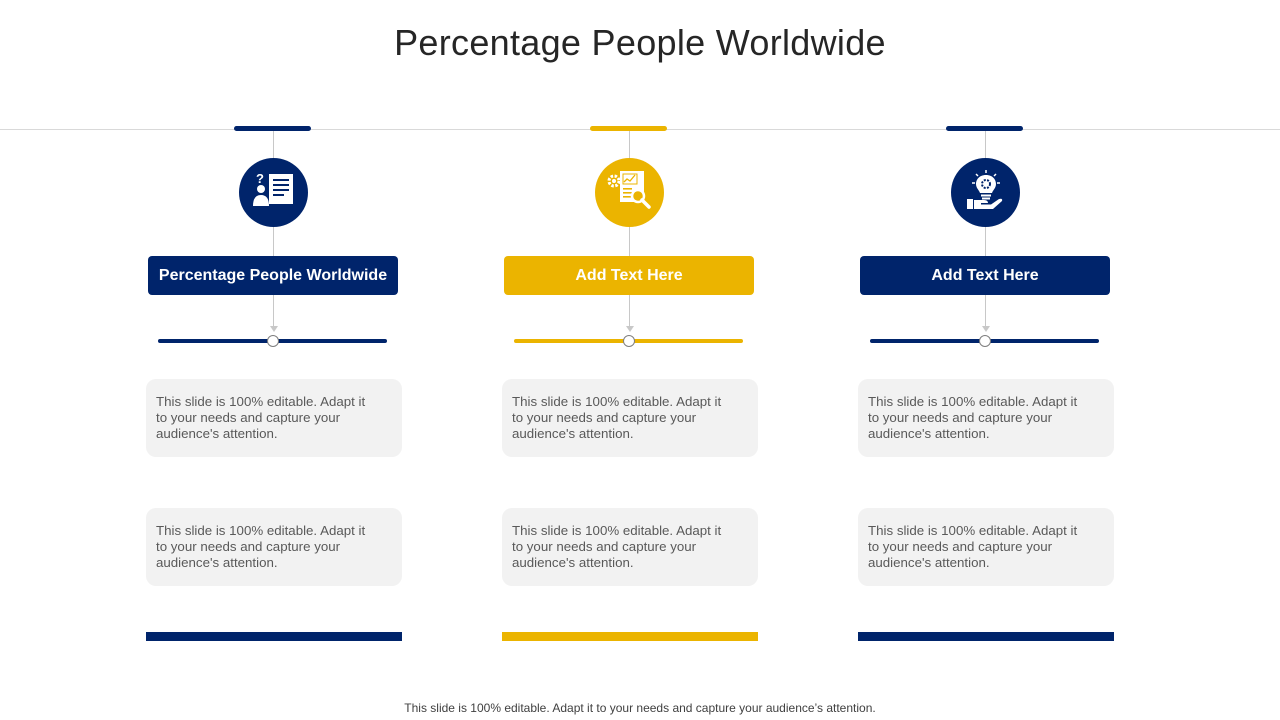 The image size is (1280, 720). Describe the element at coordinates (640, 42) in the screenshot. I see `slide-title: Percentage People Worldwide` at that location.